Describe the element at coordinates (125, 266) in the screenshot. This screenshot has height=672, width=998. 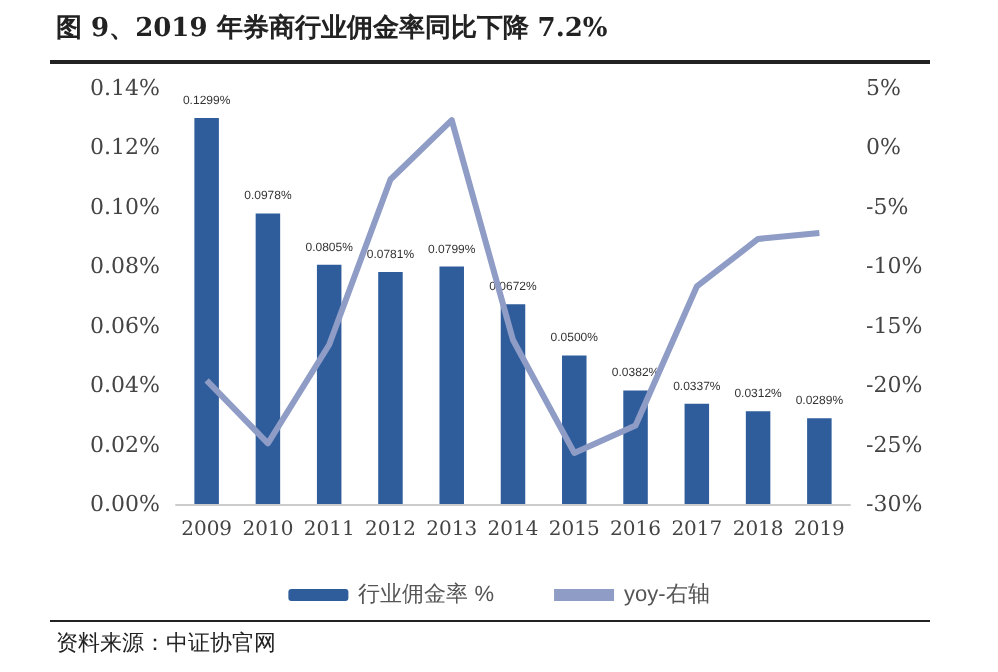
I see `y-tick-label: 0.08%` at that location.